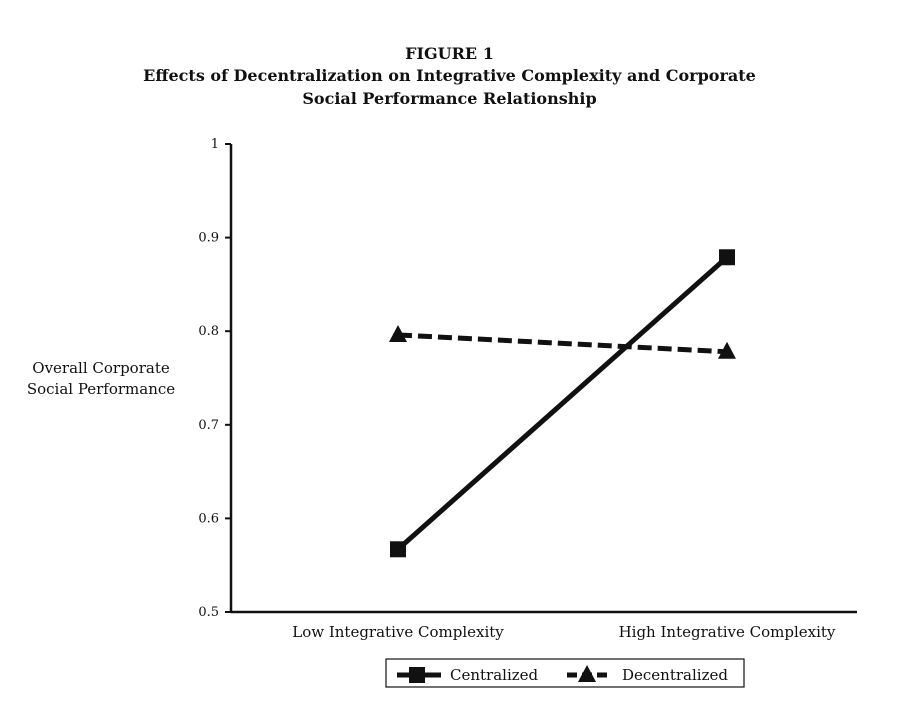 The image size is (899, 704). What do you see at coordinates (727, 632) in the screenshot?
I see `x-category-label: High Integrative Complexity` at bounding box center [727, 632].